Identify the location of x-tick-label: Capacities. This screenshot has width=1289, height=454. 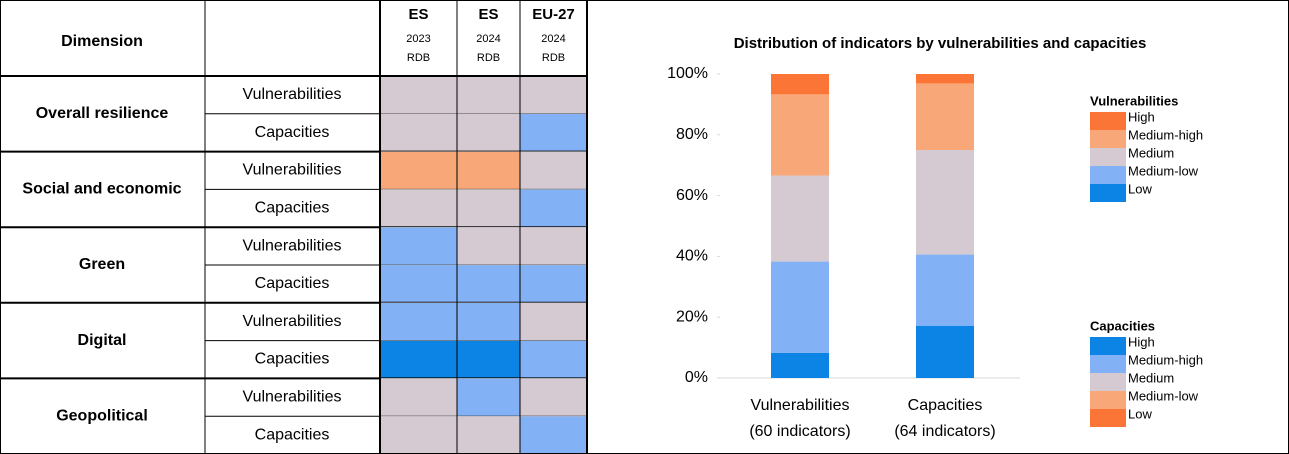
(945, 405).